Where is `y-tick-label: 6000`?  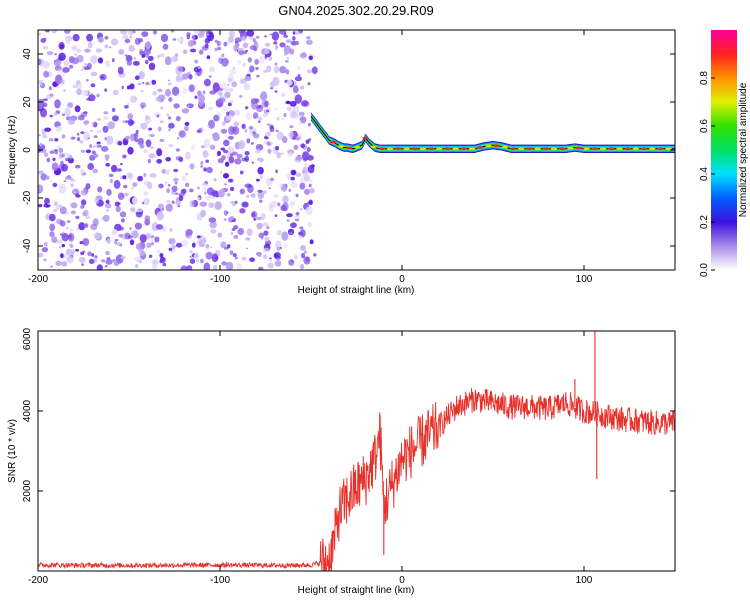 y-tick-label: 6000 is located at coordinates (27, 338).